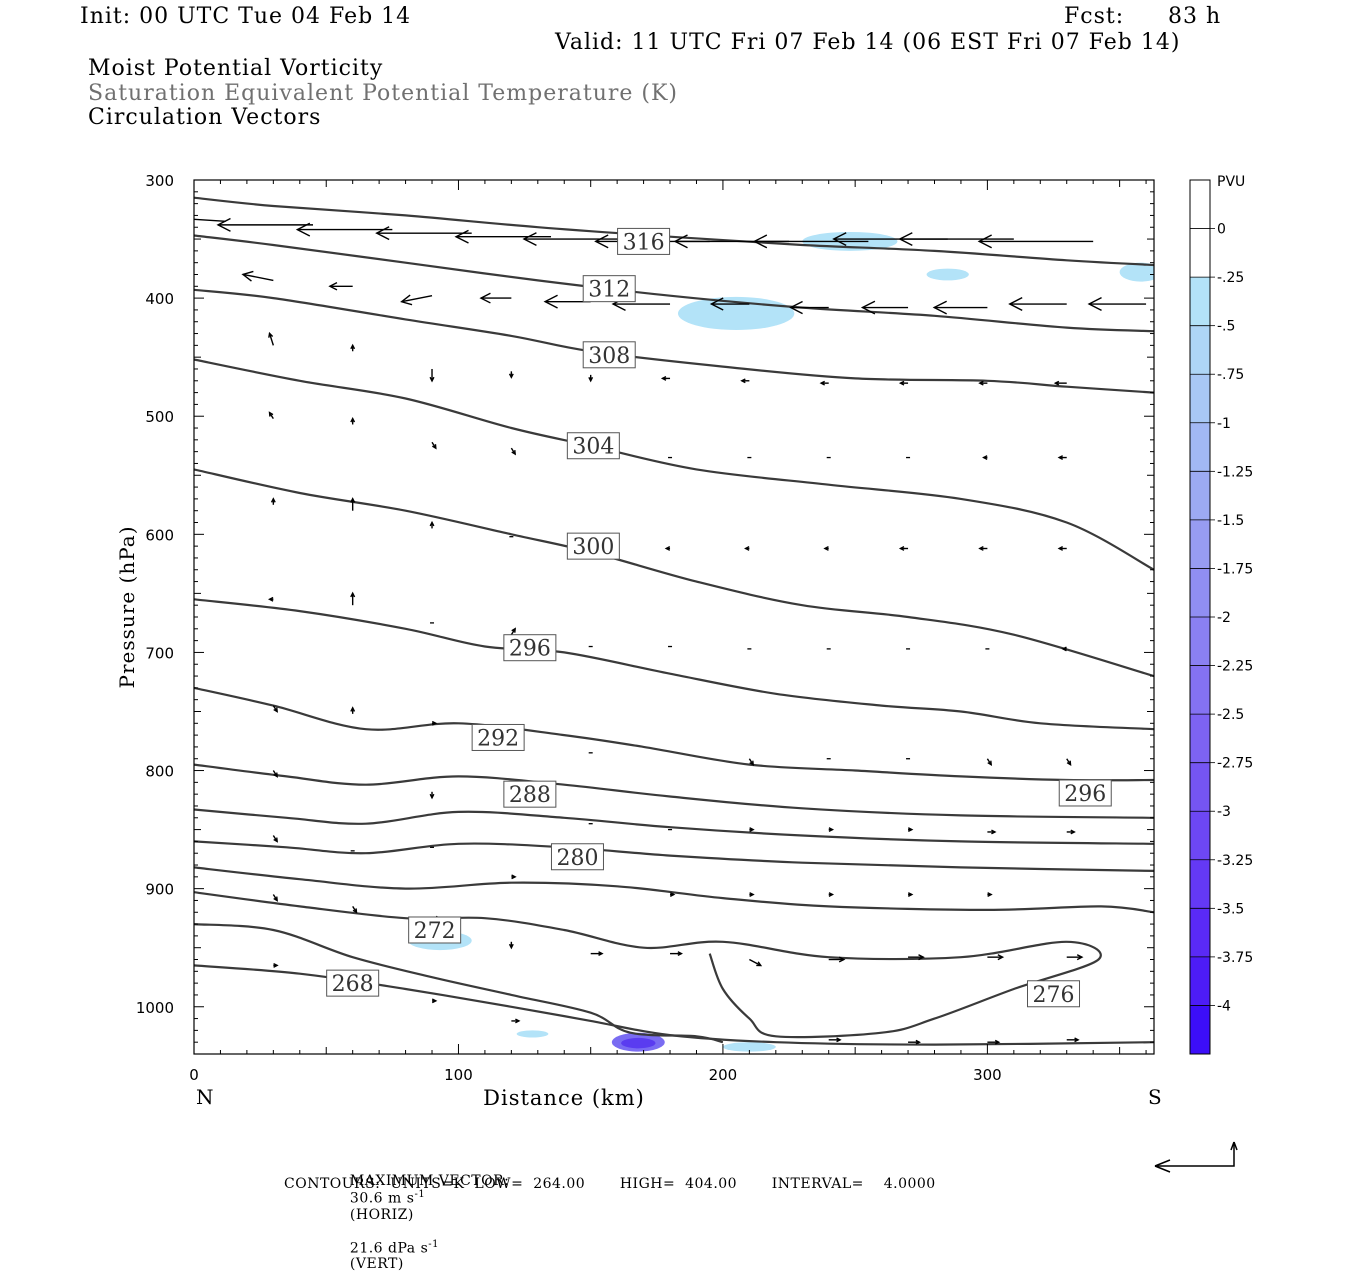 The height and width of the screenshot is (1272, 1350). I want to click on contour-label-0: 316, so click(644, 241).